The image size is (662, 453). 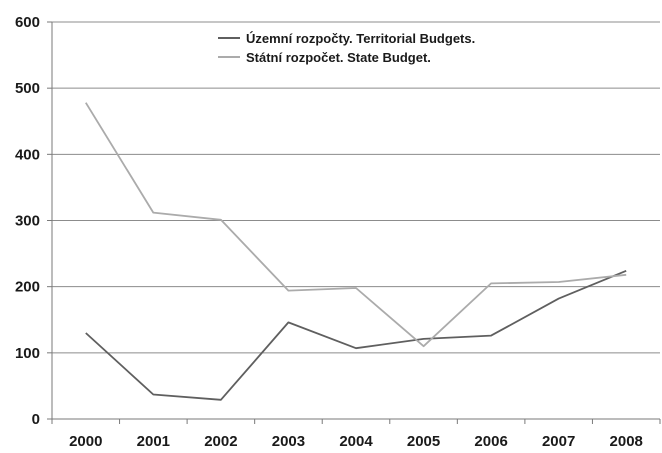 What do you see at coordinates (626, 441) in the screenshot?
I see `x-tick-label-2008: 2008` at bounding box center [626, 441].